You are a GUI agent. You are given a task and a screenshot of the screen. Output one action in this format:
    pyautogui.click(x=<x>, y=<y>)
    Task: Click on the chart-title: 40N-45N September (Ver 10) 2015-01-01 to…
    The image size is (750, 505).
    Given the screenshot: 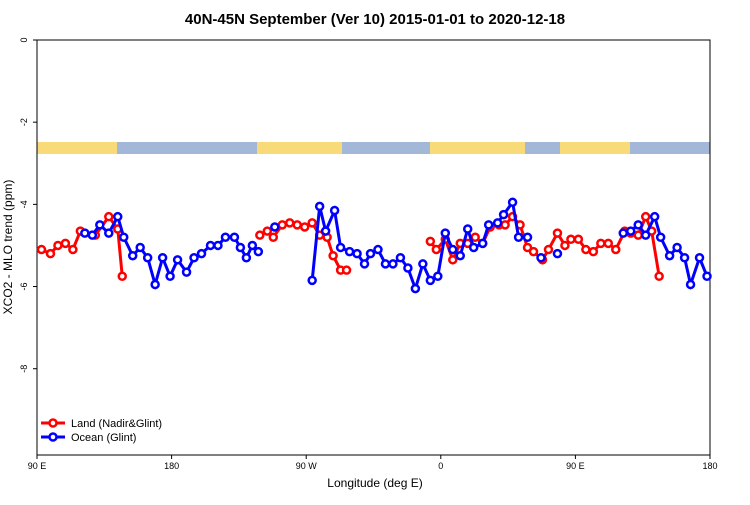 What is the action you would take?
    pyautogui.click(x=375, y=19)
    